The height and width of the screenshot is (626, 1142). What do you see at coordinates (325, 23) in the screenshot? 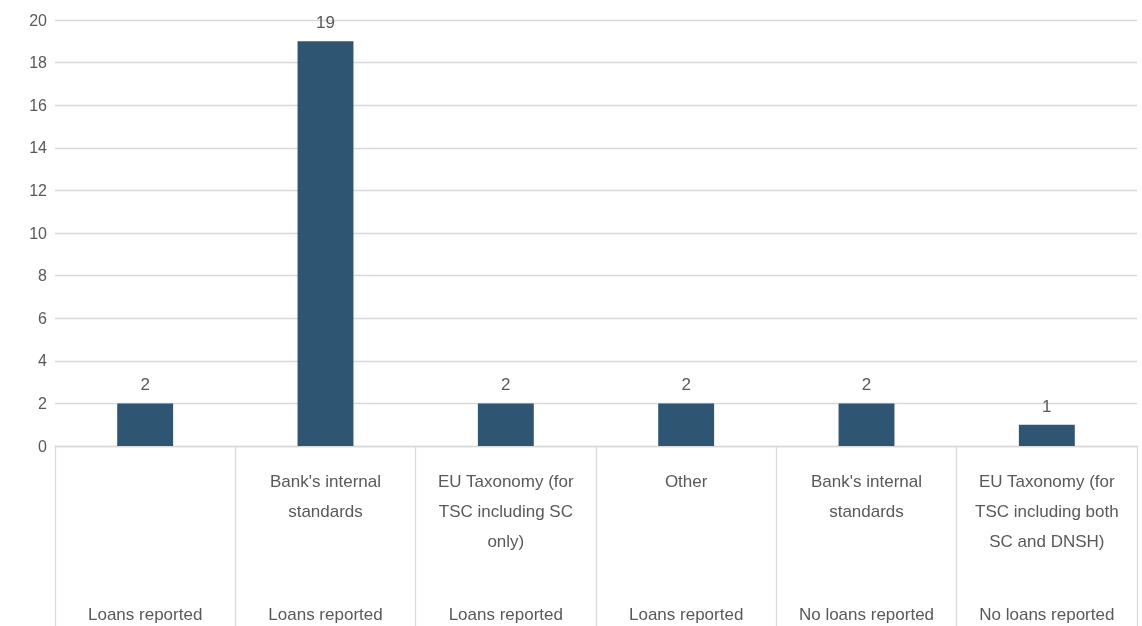
I see `data-label: 19` at bounding box center [325, 23].